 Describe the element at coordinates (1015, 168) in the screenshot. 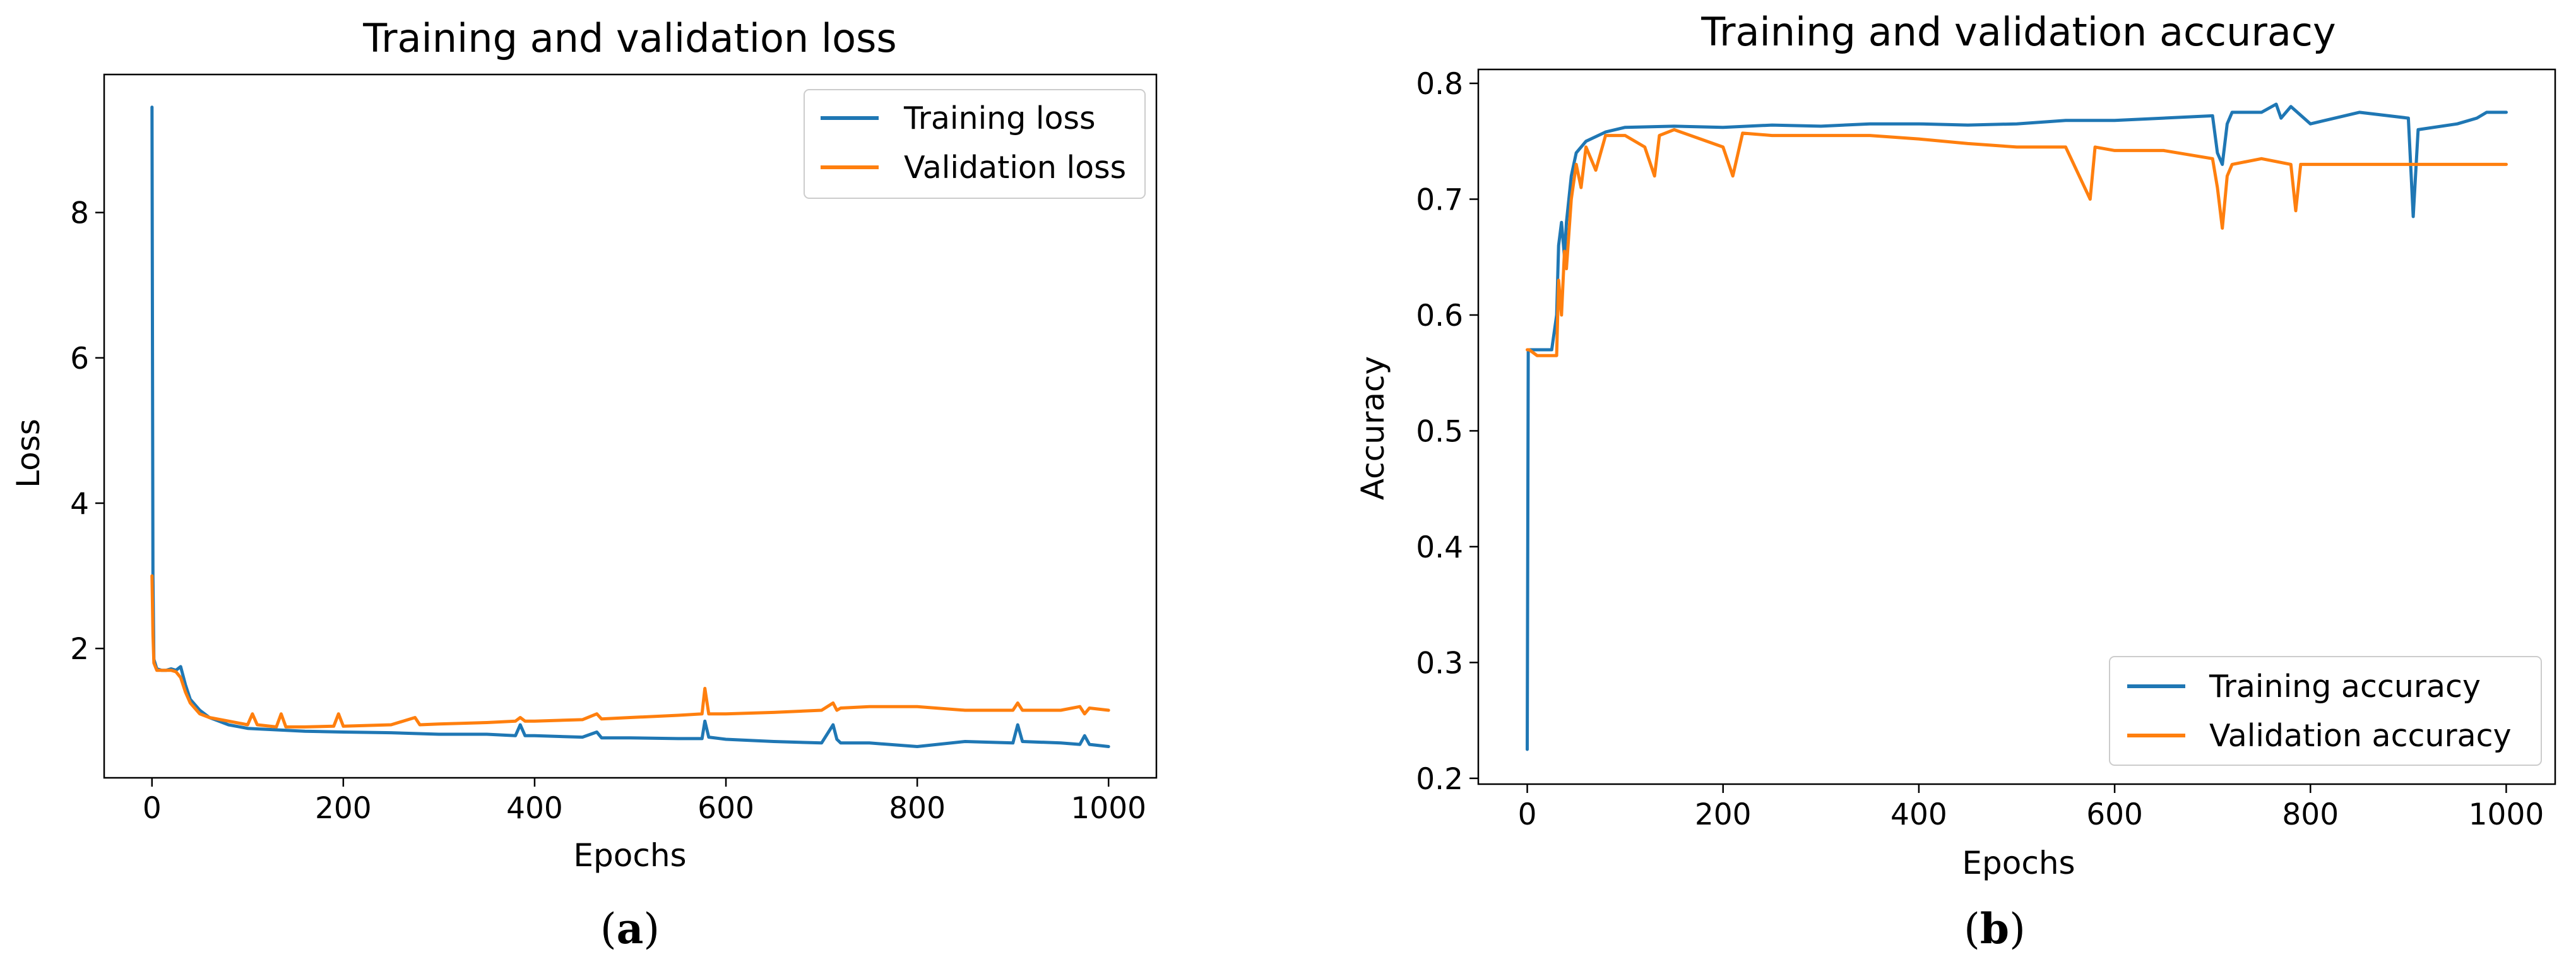

I see `loss-legend-label-validation: Validation loss` at that location.